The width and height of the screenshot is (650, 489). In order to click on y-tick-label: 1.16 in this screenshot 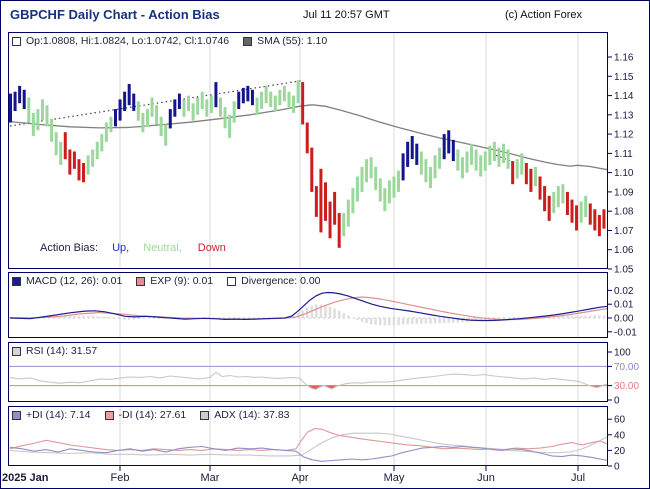, I will do `click(624, 58)`.